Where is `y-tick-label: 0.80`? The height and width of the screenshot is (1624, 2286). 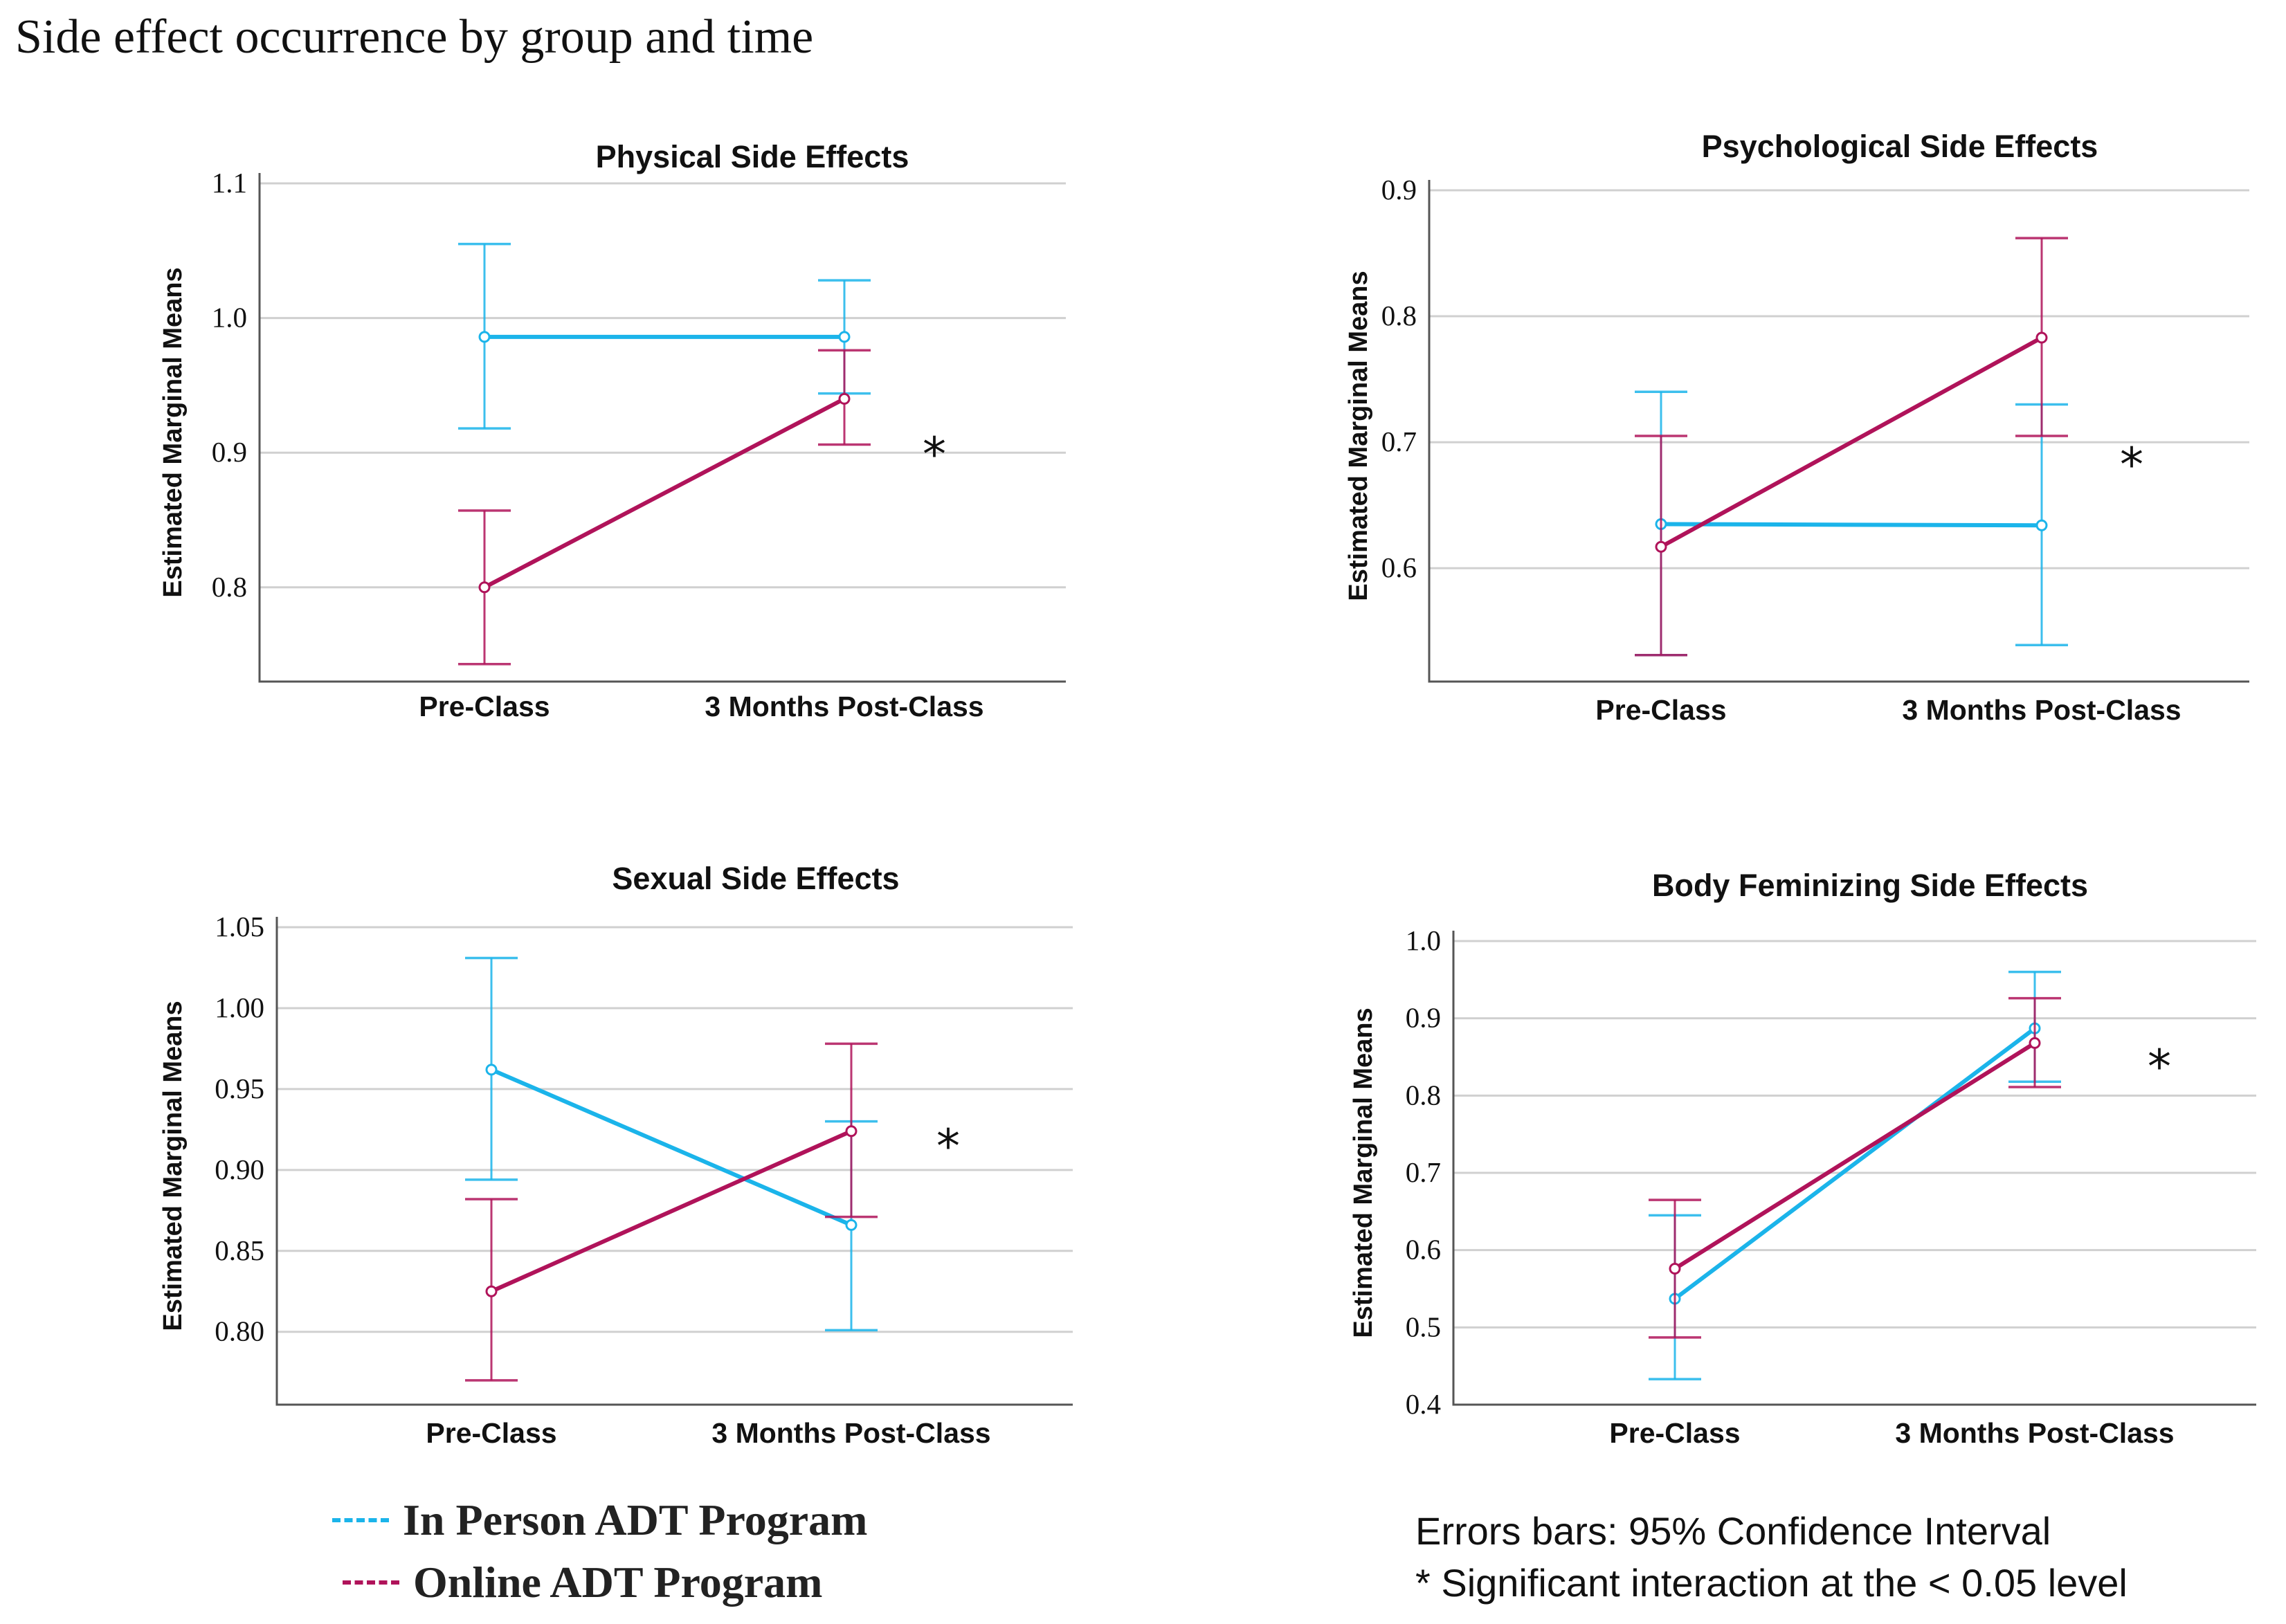
y-tick-label: 0.80 is located at coordinates (240, 1331).